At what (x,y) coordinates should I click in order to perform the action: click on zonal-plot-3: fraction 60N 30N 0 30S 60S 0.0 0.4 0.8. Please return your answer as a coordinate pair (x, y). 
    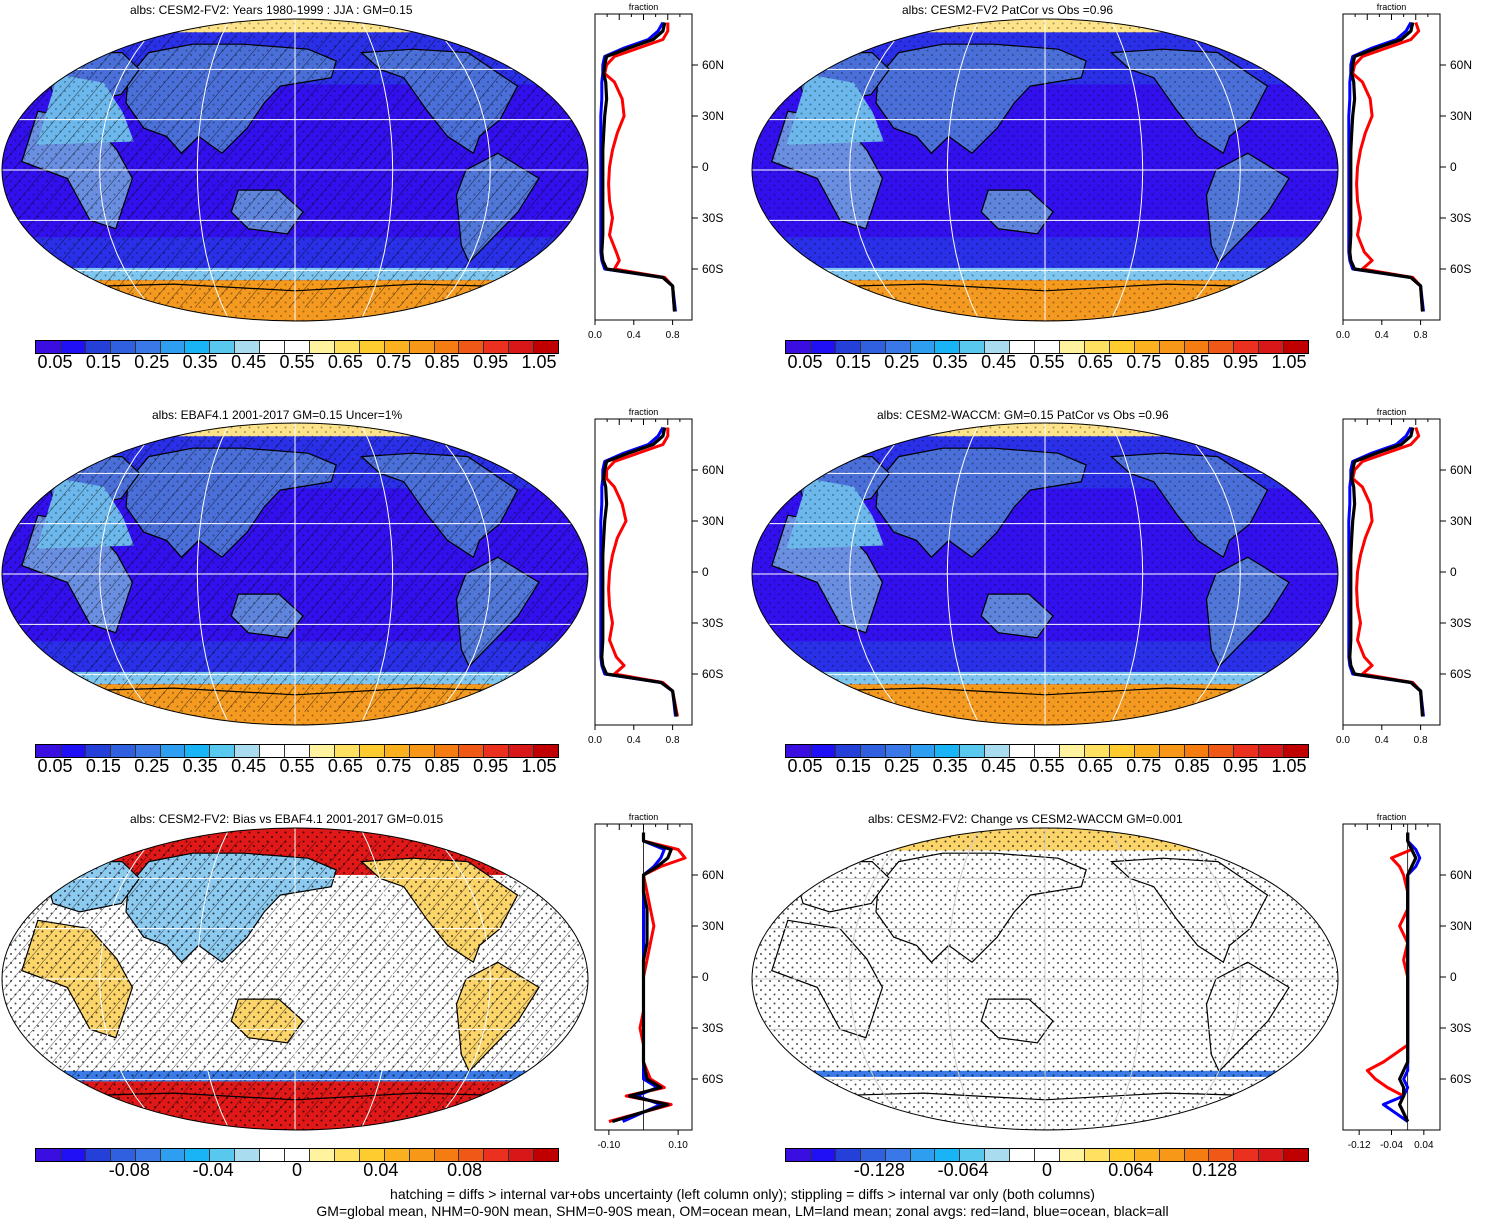
    Looking at the image, I should click on (656, 576).